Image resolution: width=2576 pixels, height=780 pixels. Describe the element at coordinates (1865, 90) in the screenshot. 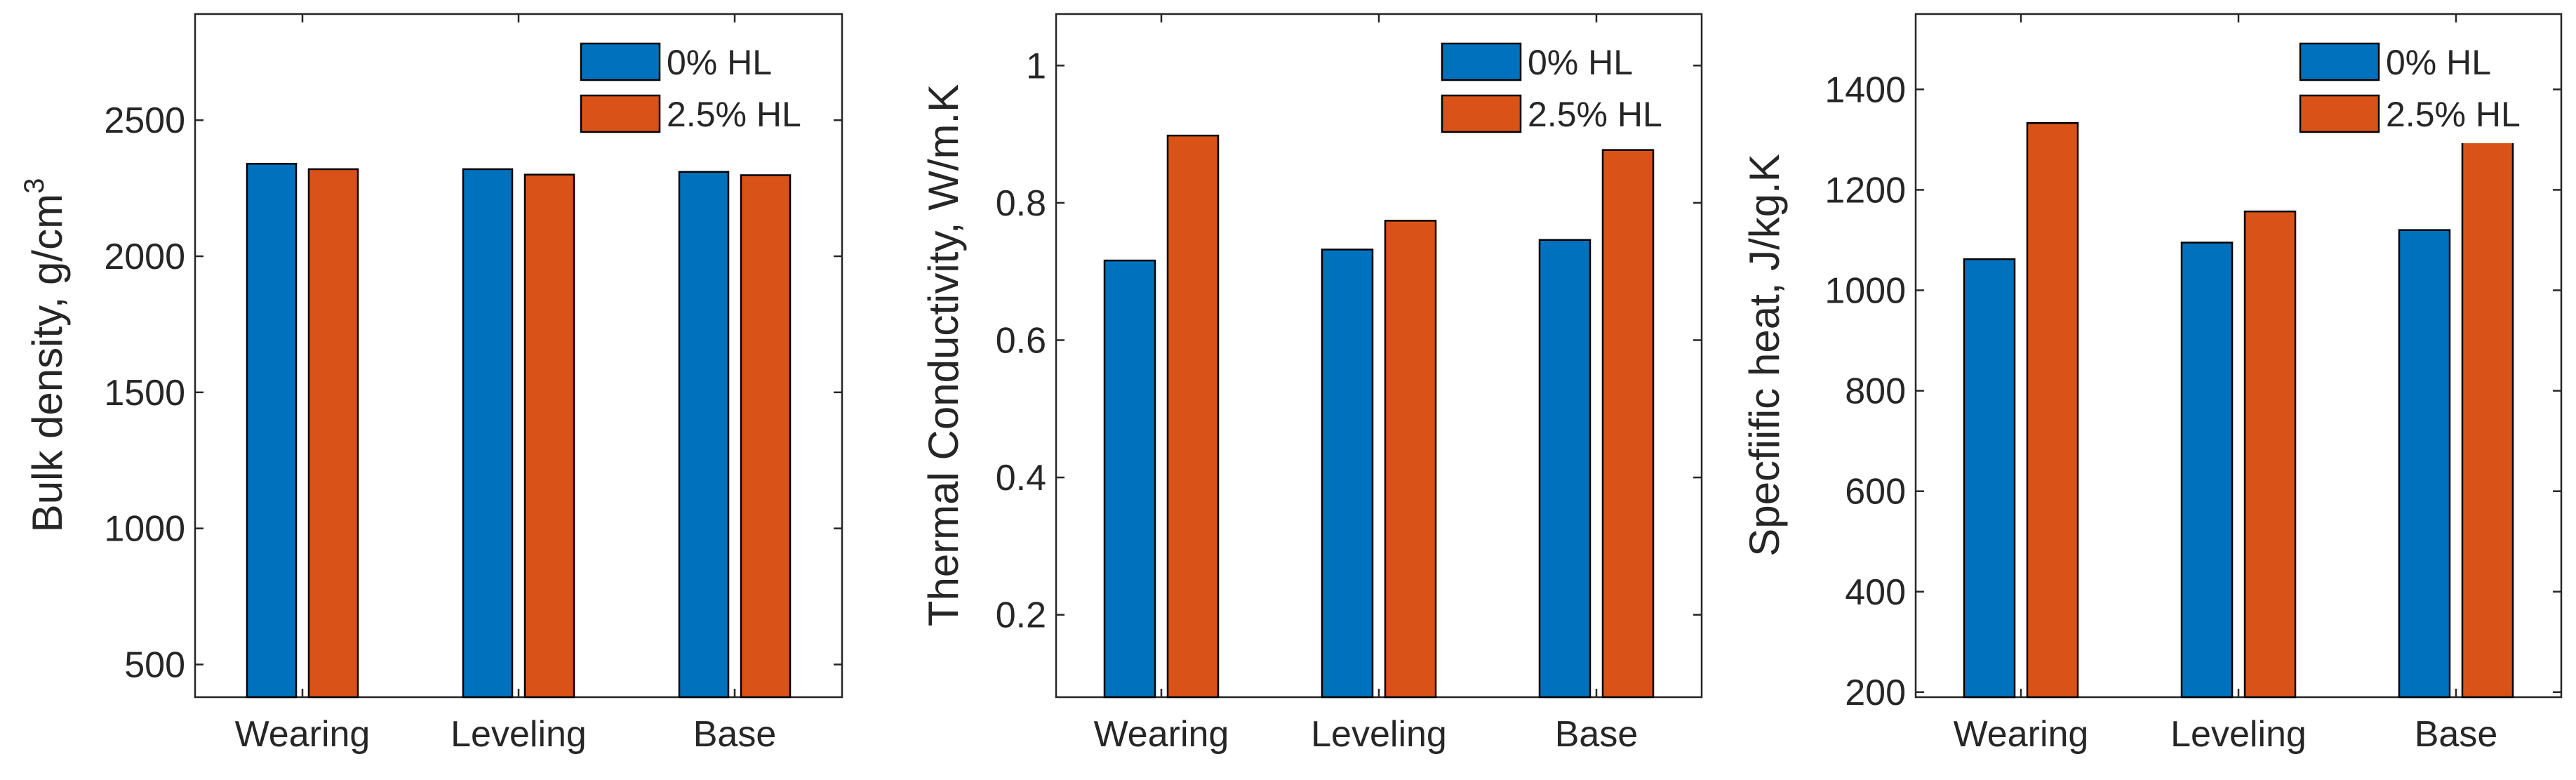

I see `y-tick-label: 1400` at that location.